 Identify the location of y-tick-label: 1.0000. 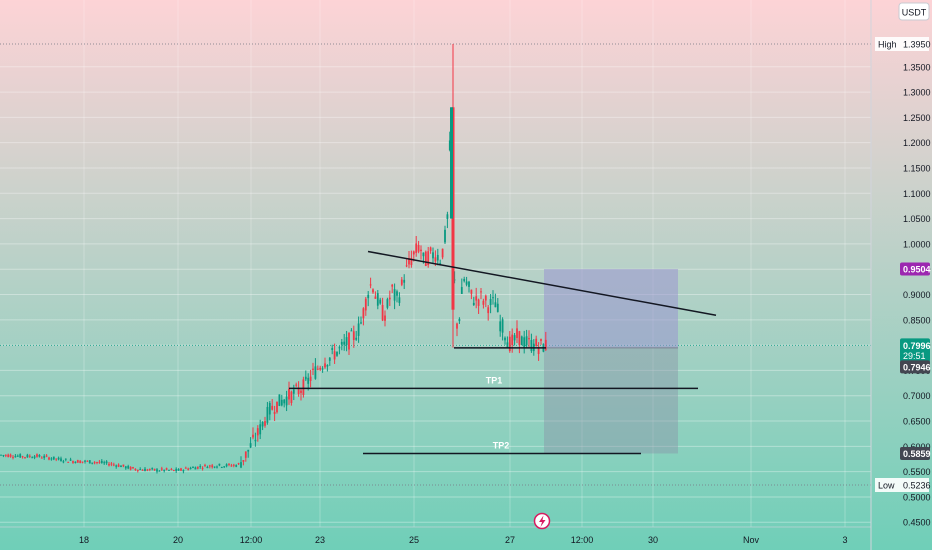
(917, 244).